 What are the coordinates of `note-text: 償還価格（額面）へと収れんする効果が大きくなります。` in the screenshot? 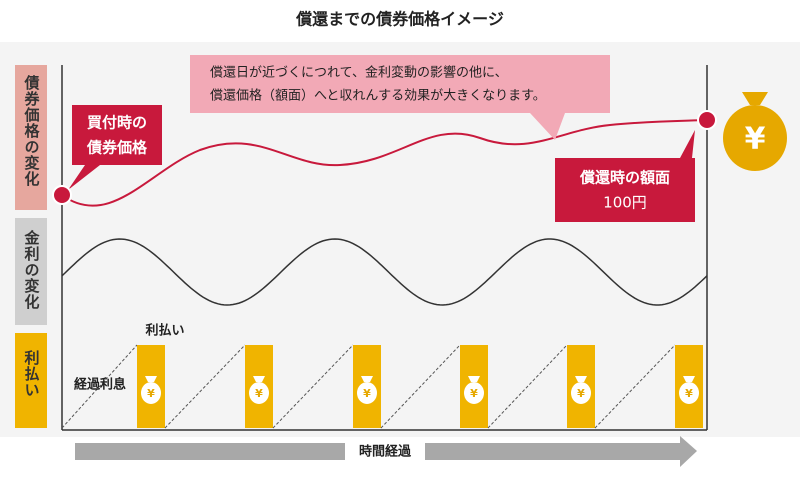 It's located at (378, 96).